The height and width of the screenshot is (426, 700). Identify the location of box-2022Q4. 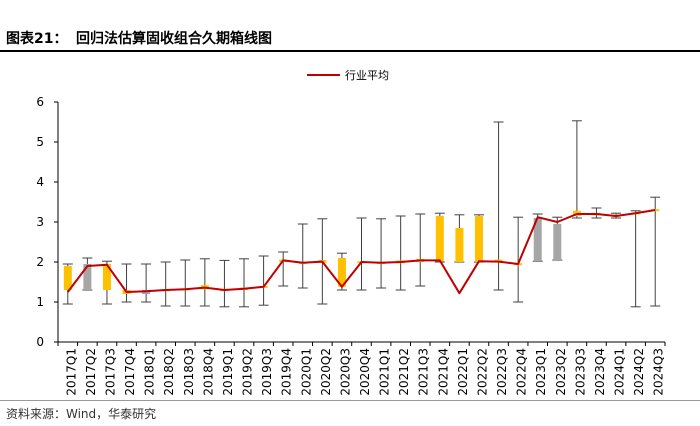
(518, 259).